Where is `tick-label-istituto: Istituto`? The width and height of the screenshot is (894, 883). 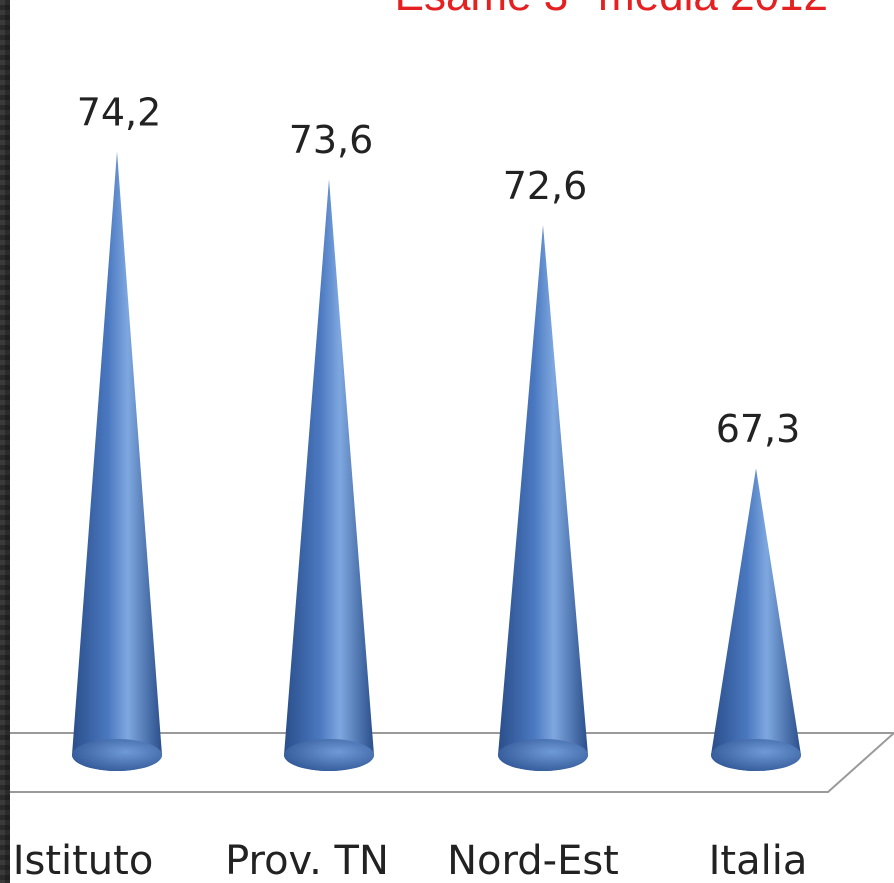 tick-label-istituto: Istituto is located at coordinates (83, 860).